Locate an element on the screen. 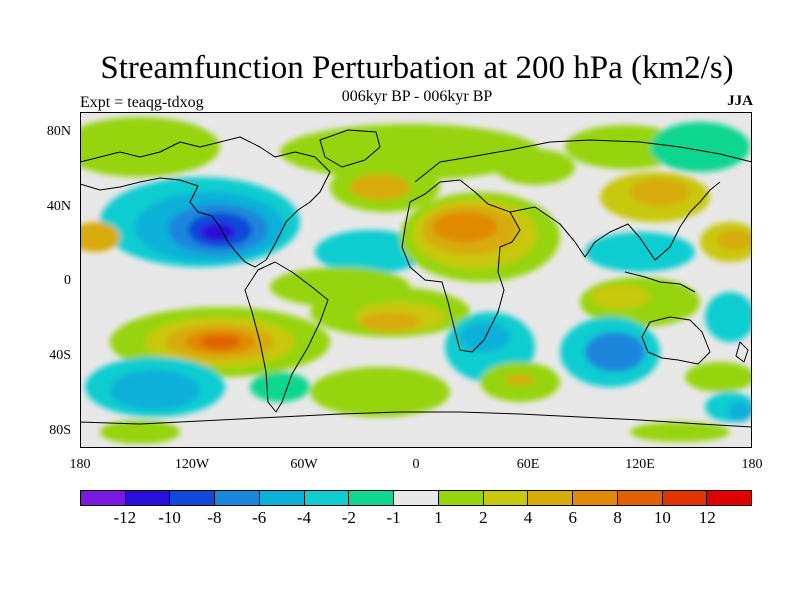 The width and height of the screenshot is (800, 600). colorbar-label: -8 is located at coordinates (214, 517).